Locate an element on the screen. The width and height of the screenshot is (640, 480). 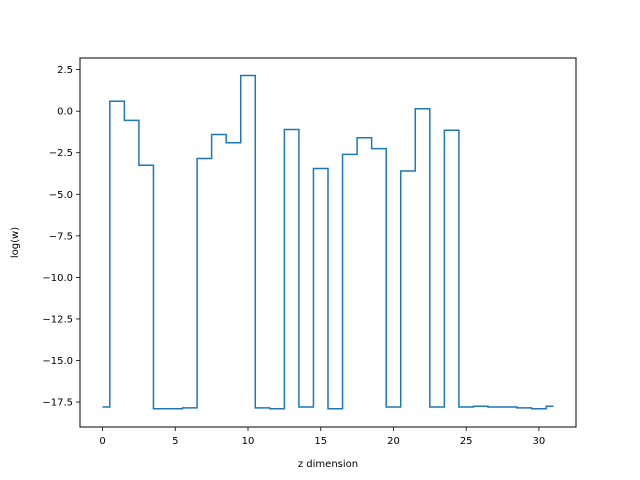
y-tick-label: −12.5 is located at coordinates (57, 319).